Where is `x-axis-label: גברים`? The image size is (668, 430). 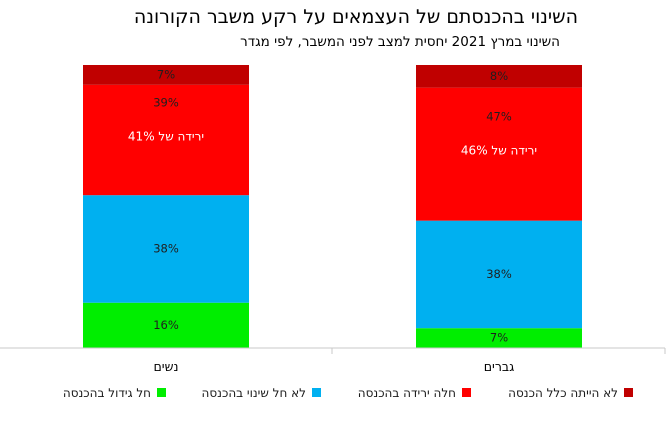 x-axis-label: גברים is located at coordinates (499, 366).